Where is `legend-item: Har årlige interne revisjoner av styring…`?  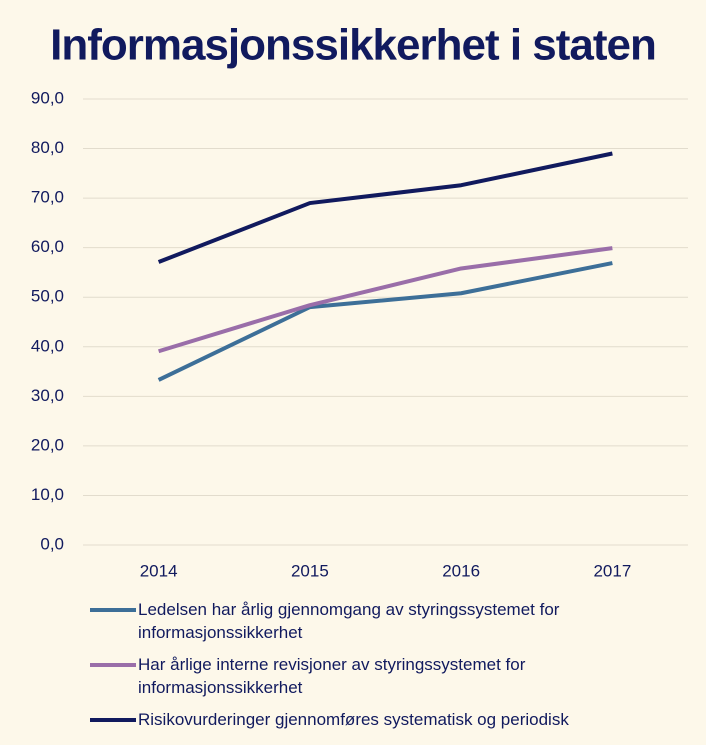
legend-item: Har årlige interne revisjoner av styring… is located at coordinates (380, 676).